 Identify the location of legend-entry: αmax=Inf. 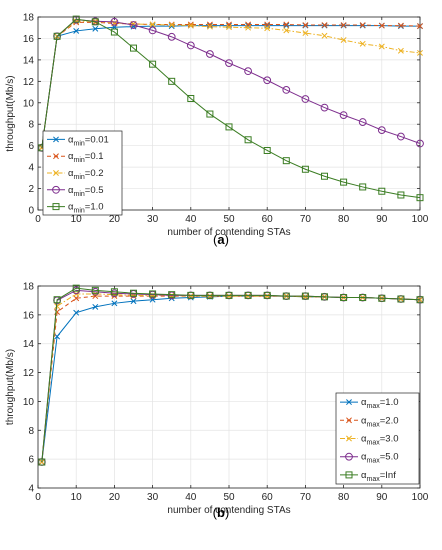
(368, 476).